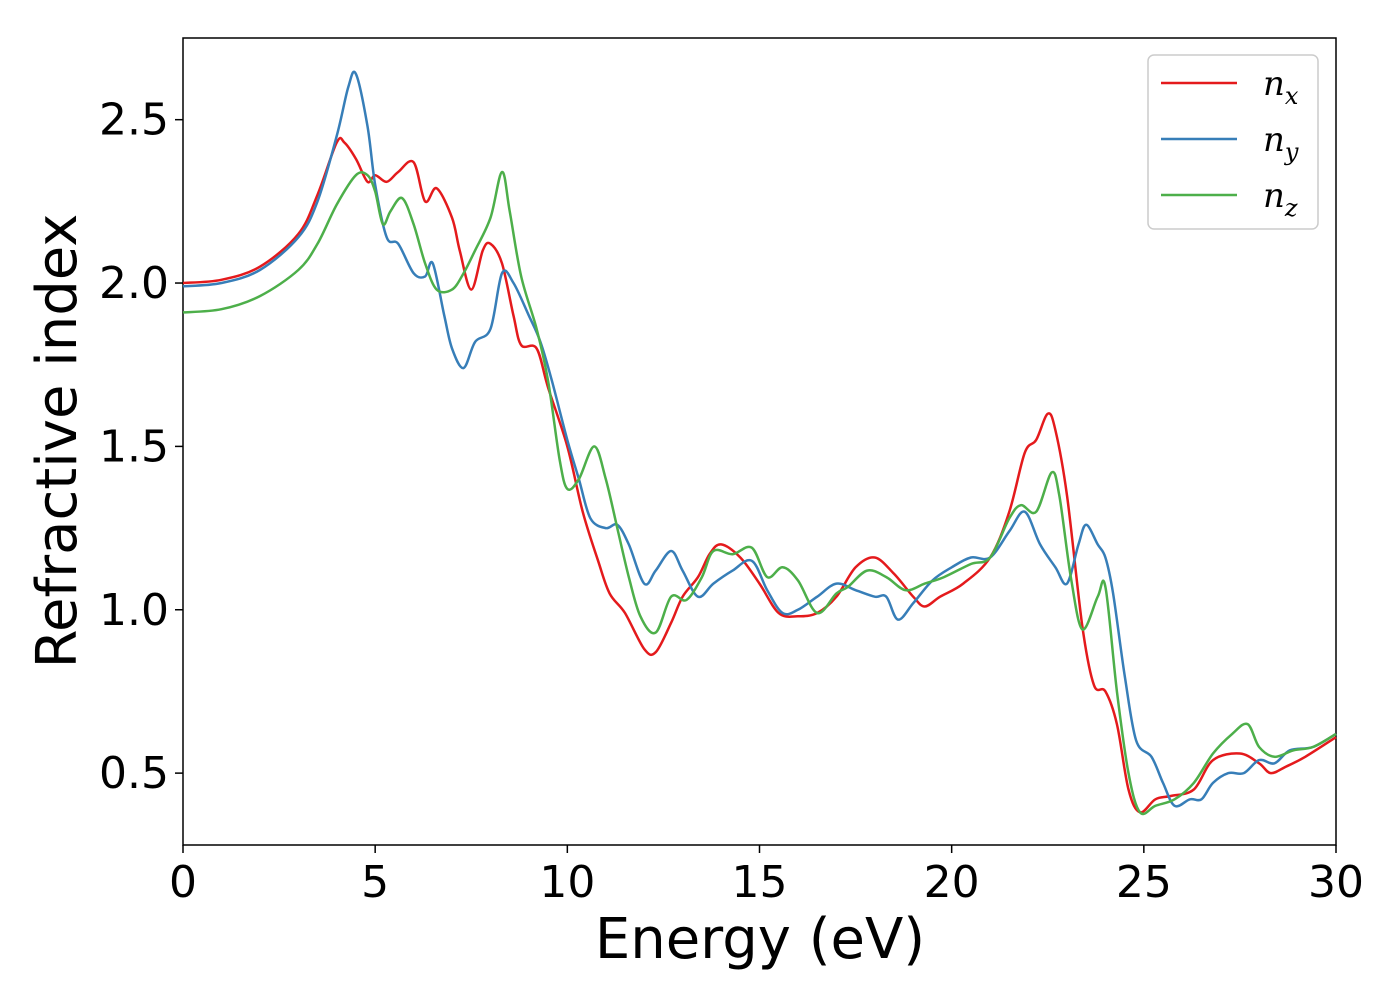 The height and width of the screenshot is (1000, 1400). I want to click on y-tick-label: 1.5, so click(134, 446).